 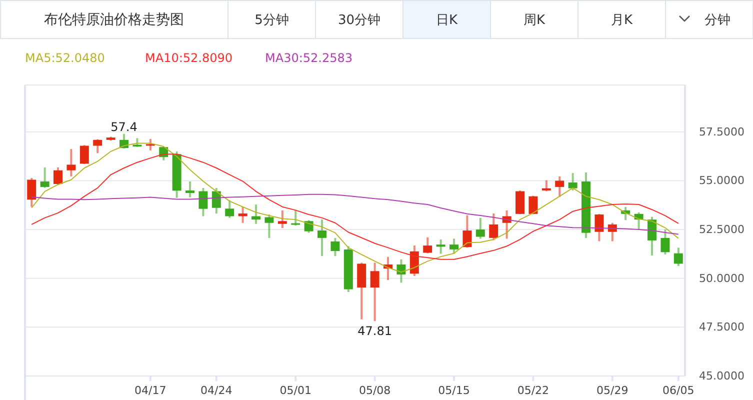 What do you see at coordinates (374, 390) in the screenshot?
I see `x-tick-label: 05/08` at bounding box center [374, 390].